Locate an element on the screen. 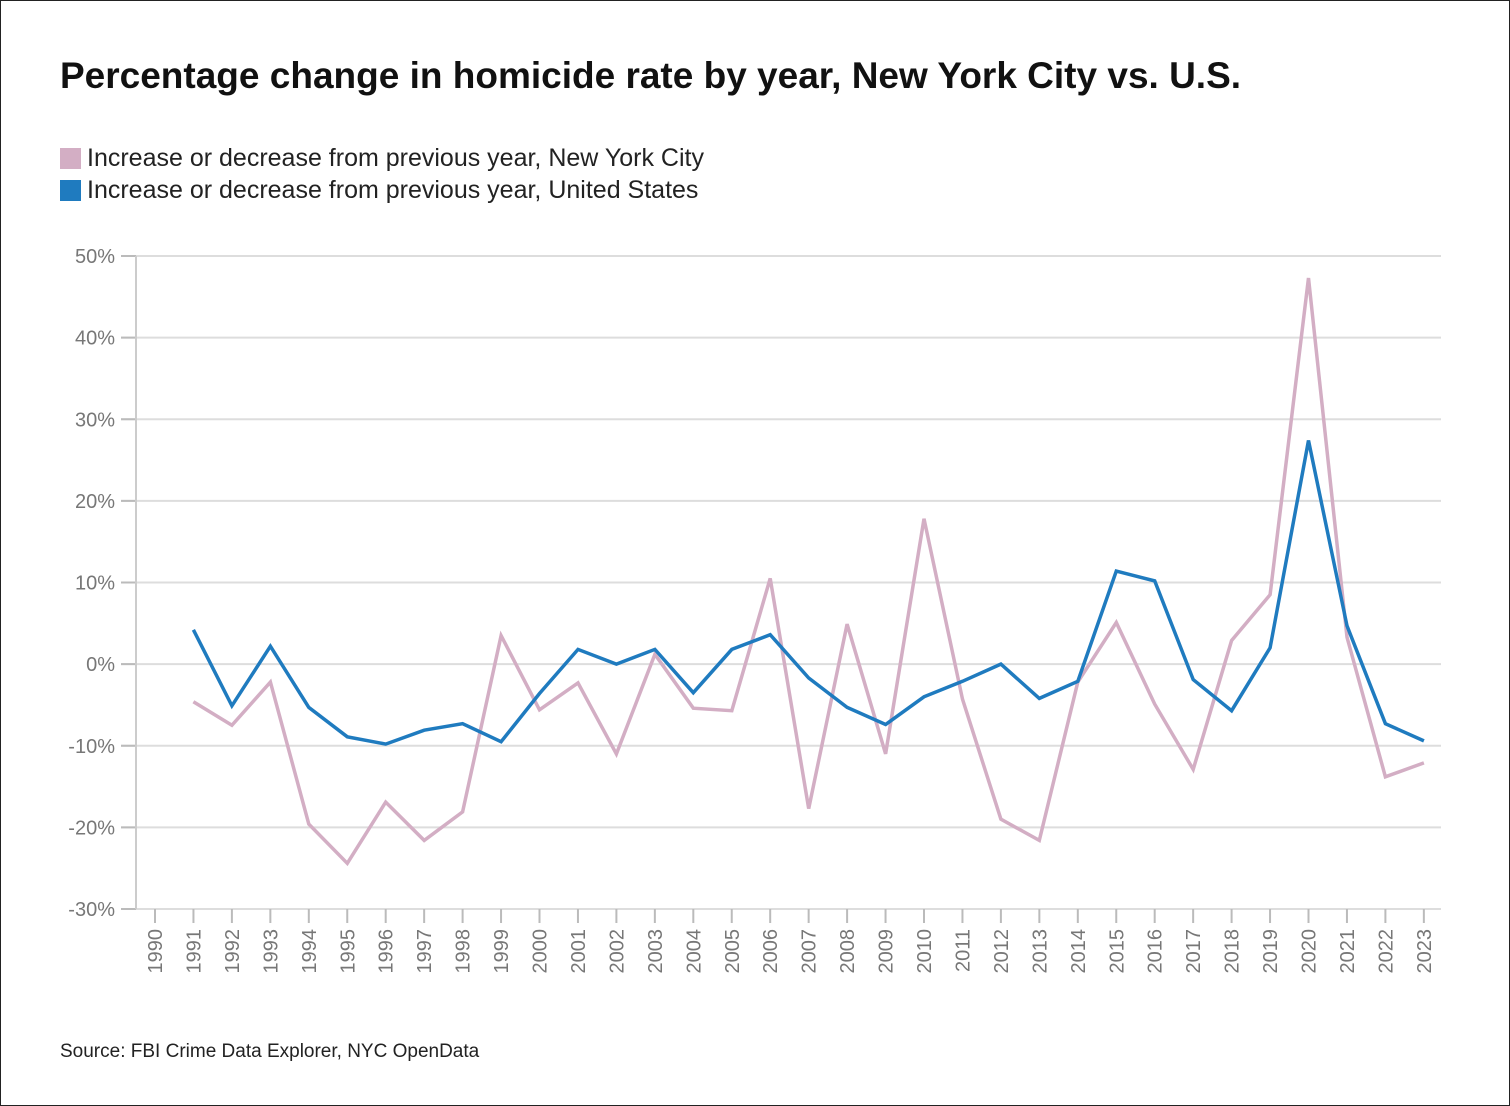  x-tick-label: 2002 is located at coordinates (617, 951).